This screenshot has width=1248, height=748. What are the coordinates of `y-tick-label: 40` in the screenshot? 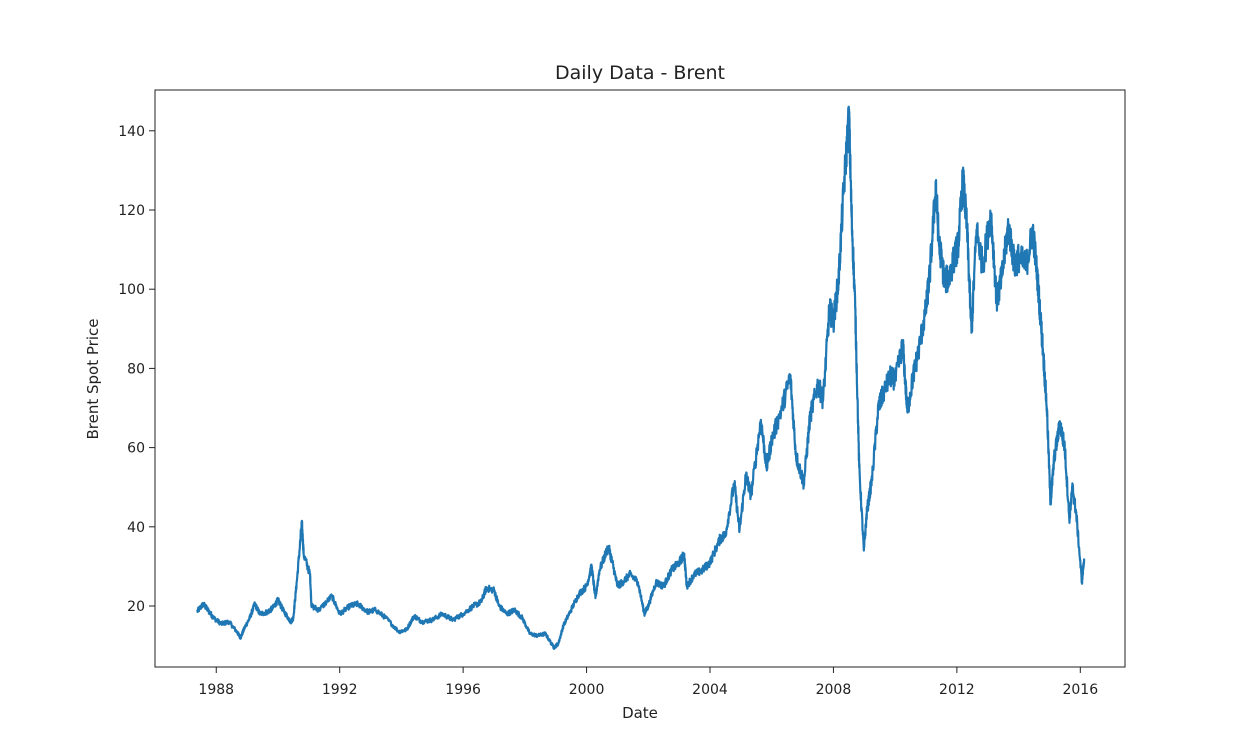 It's located at (136, 528).